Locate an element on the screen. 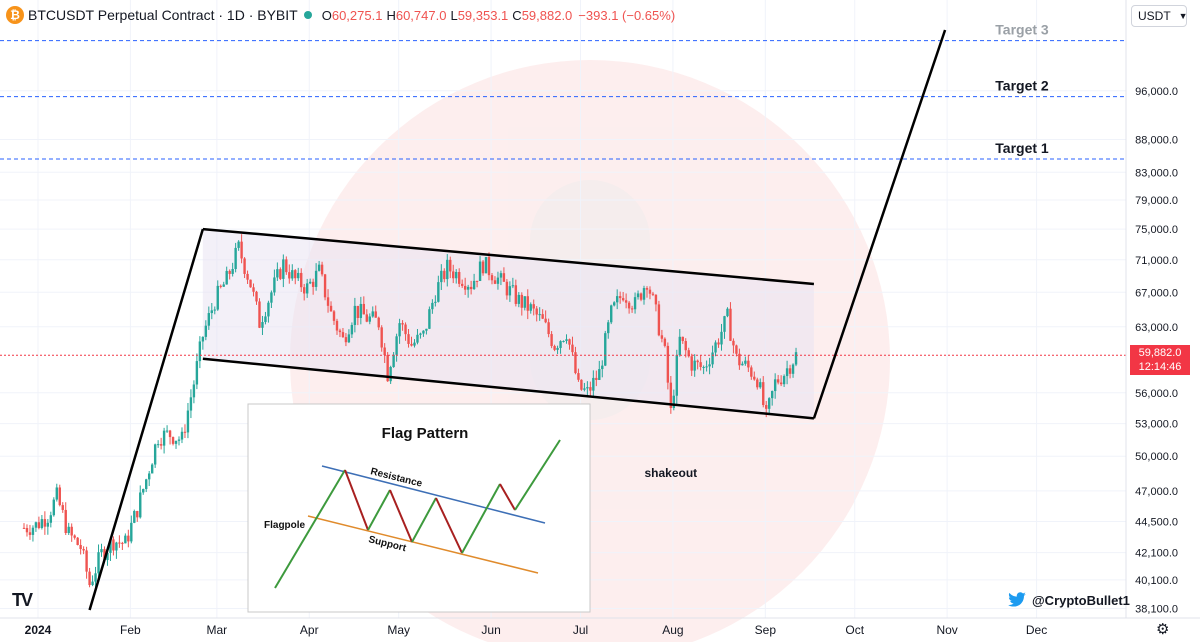 The height and width of the screenshot is (642, 1200). high-value: 60,747.0 is located at coordinates (421, 15).